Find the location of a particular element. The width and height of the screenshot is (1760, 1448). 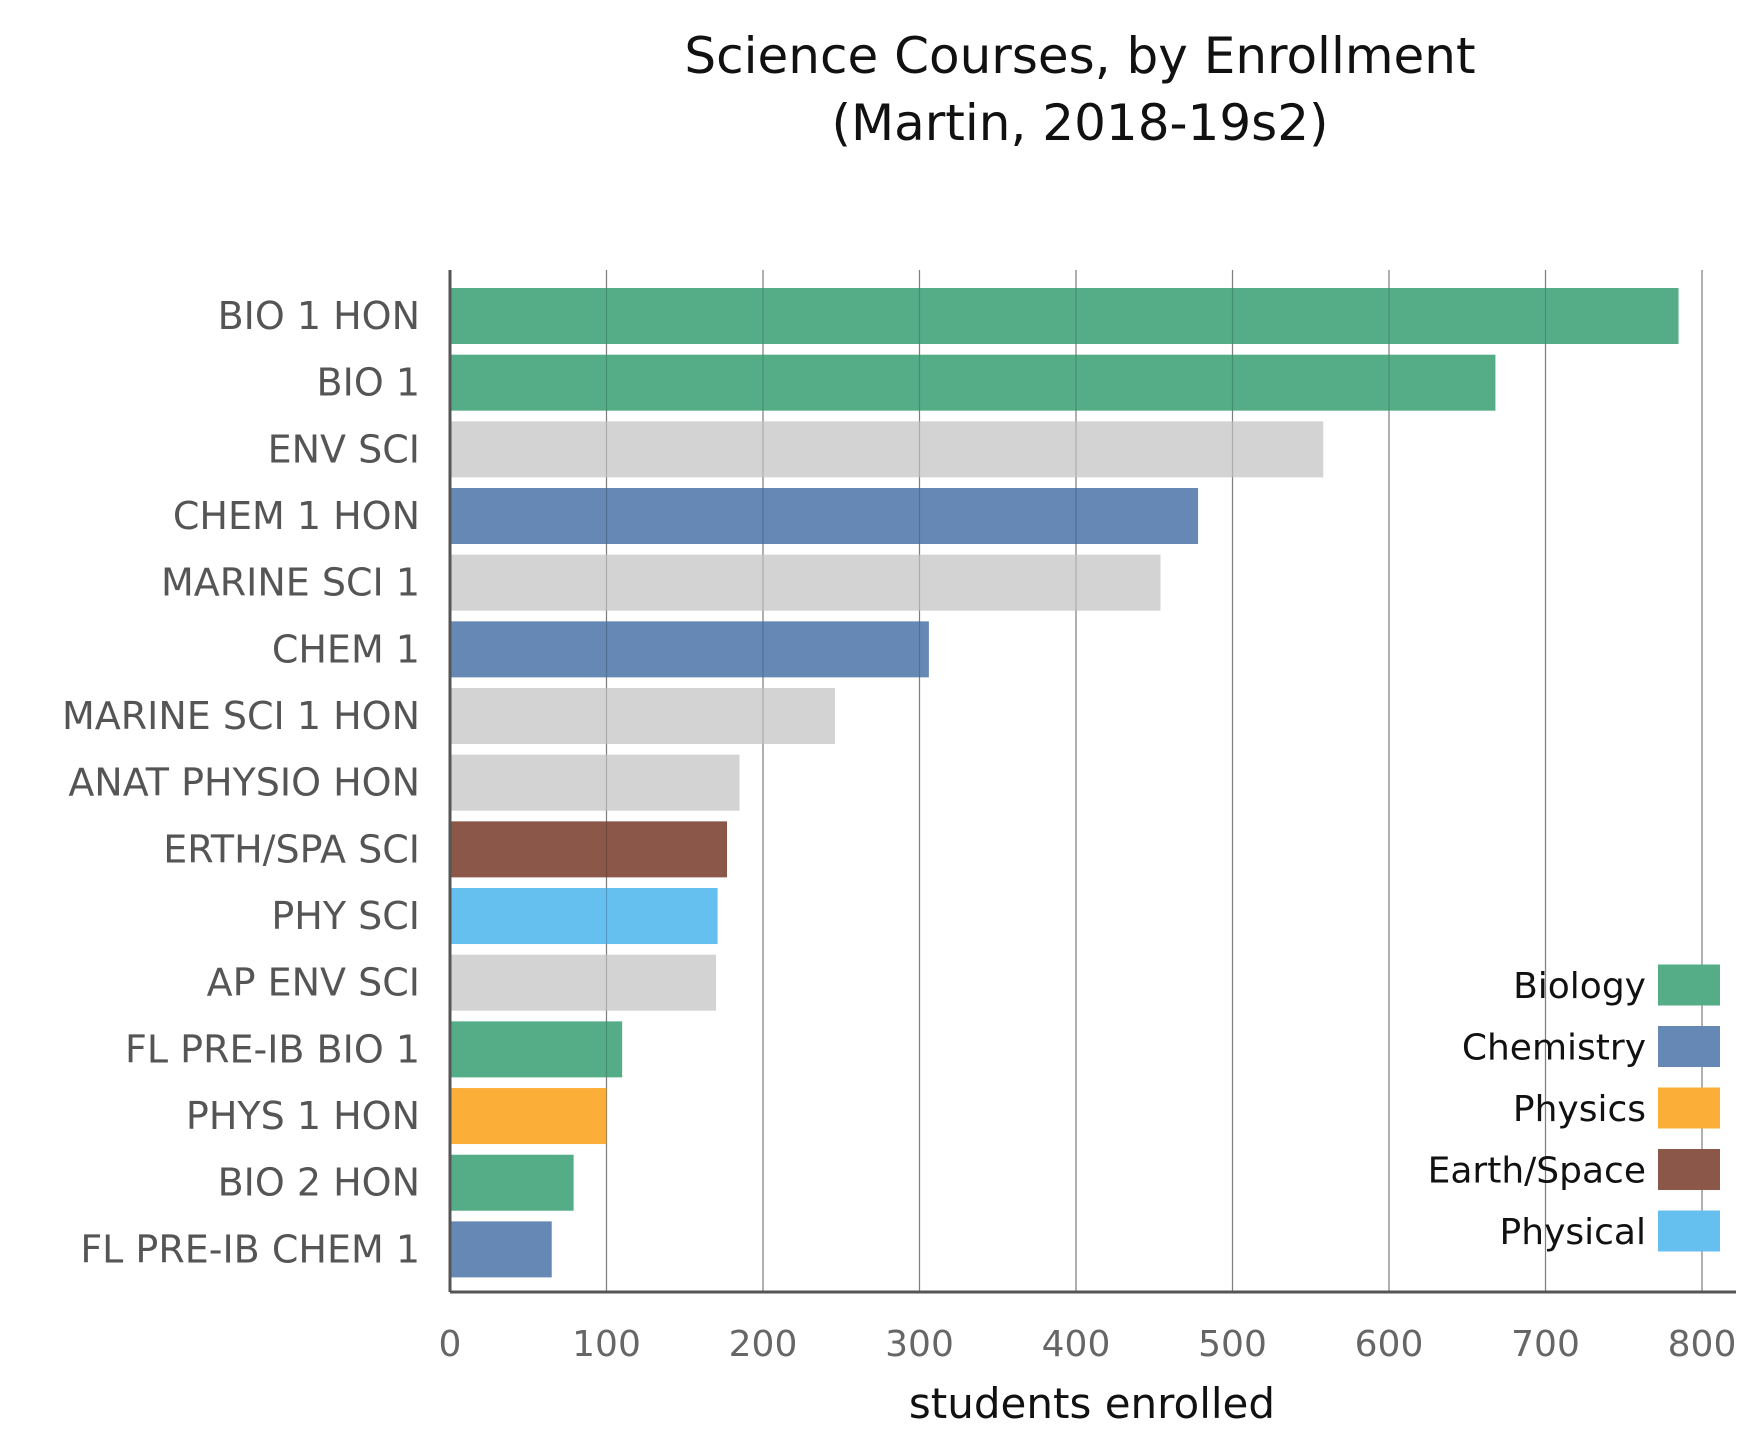

category-label: FL PRE-IB BIO 1 is located at coordinates (272, 1049).